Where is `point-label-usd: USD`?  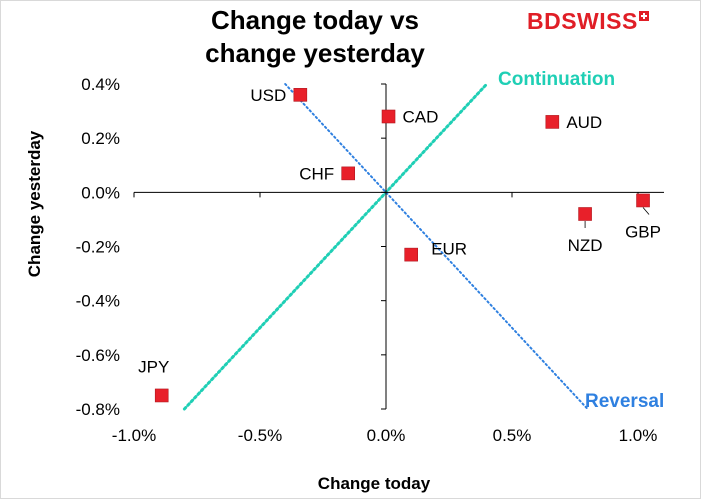 point-label-usd: USD is located at coordinates (268, 95).